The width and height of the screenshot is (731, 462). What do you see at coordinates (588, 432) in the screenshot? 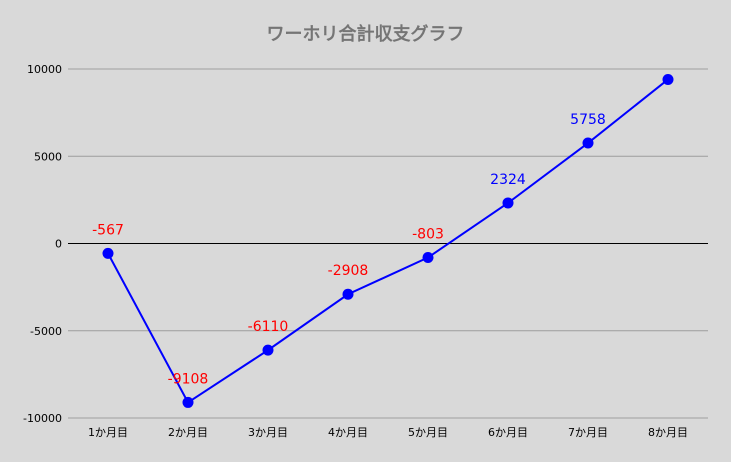
I see `x-tick-label: 7か月目` at bounding box center [588, 432].